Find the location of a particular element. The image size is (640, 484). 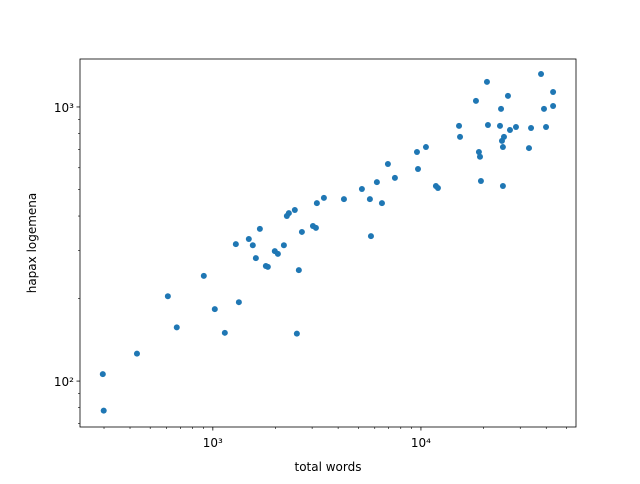

x-axis-label: total words is located at coordinates (327, 467).